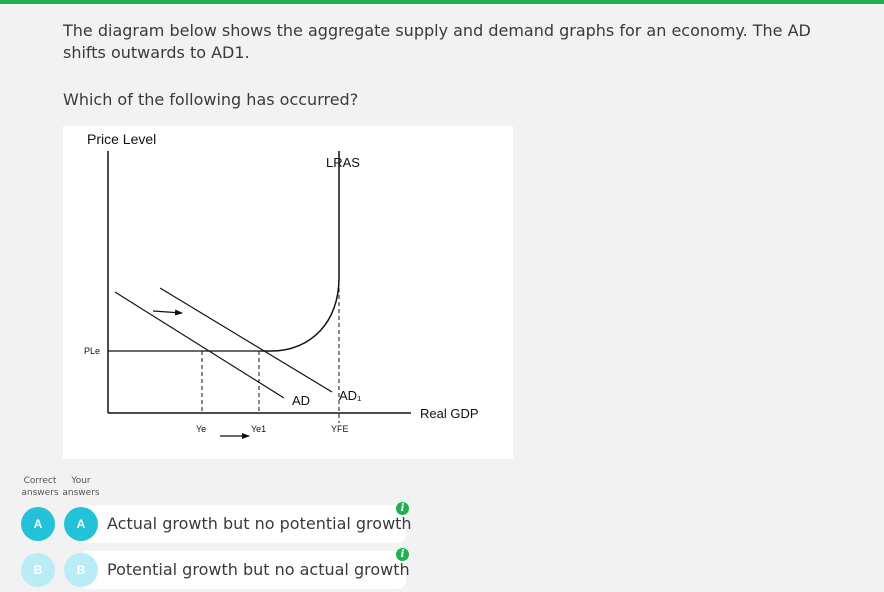 The width and height of the screenshot is (884, 592). I want to click on answer-text-a: Actual growth but no potential growth, so click(259, 523).